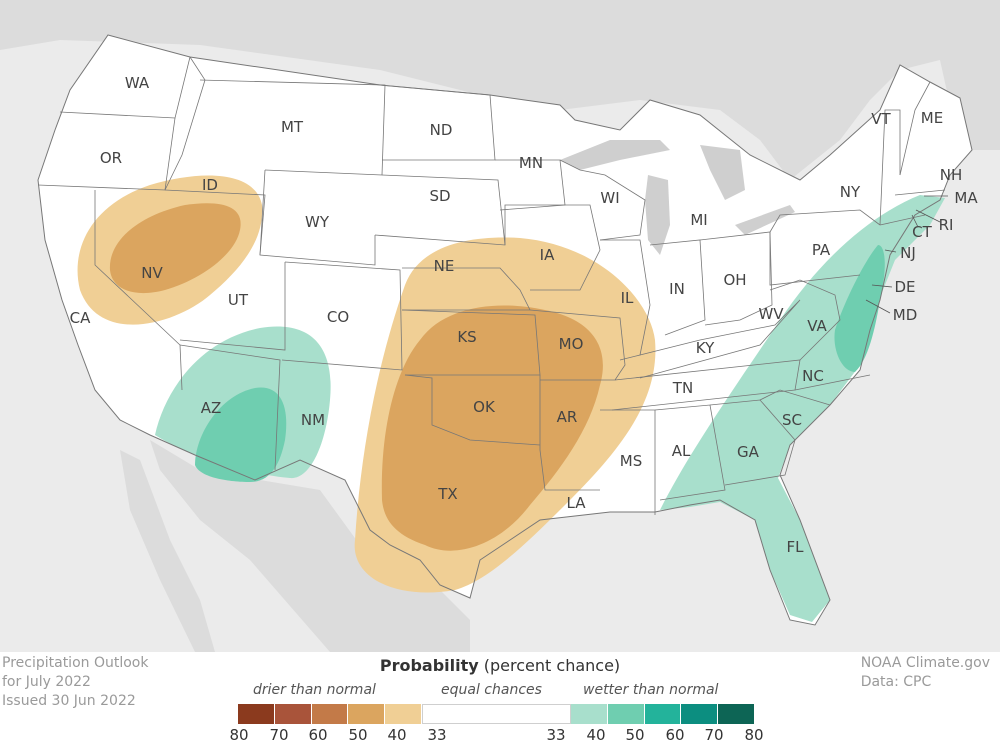 The width and height of the screenshot is (1000, 750). What do you see at coordinates (466, 337) in the screenshot?
I see `state-label: KS` at bounding box center [466, 337].